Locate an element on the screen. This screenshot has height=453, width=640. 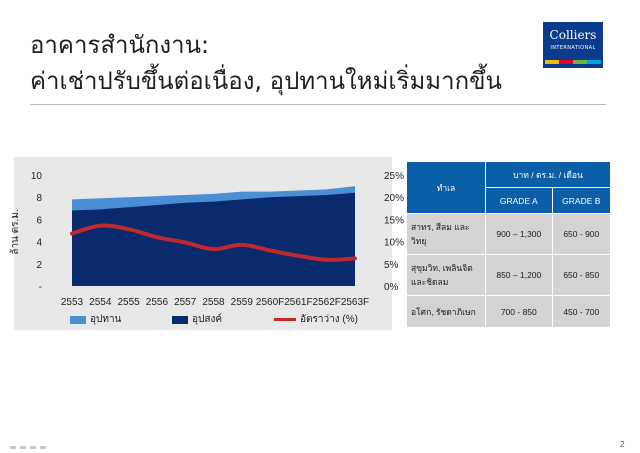
y2-axis-tick-label: 5% is located at coordinates (391, 265).